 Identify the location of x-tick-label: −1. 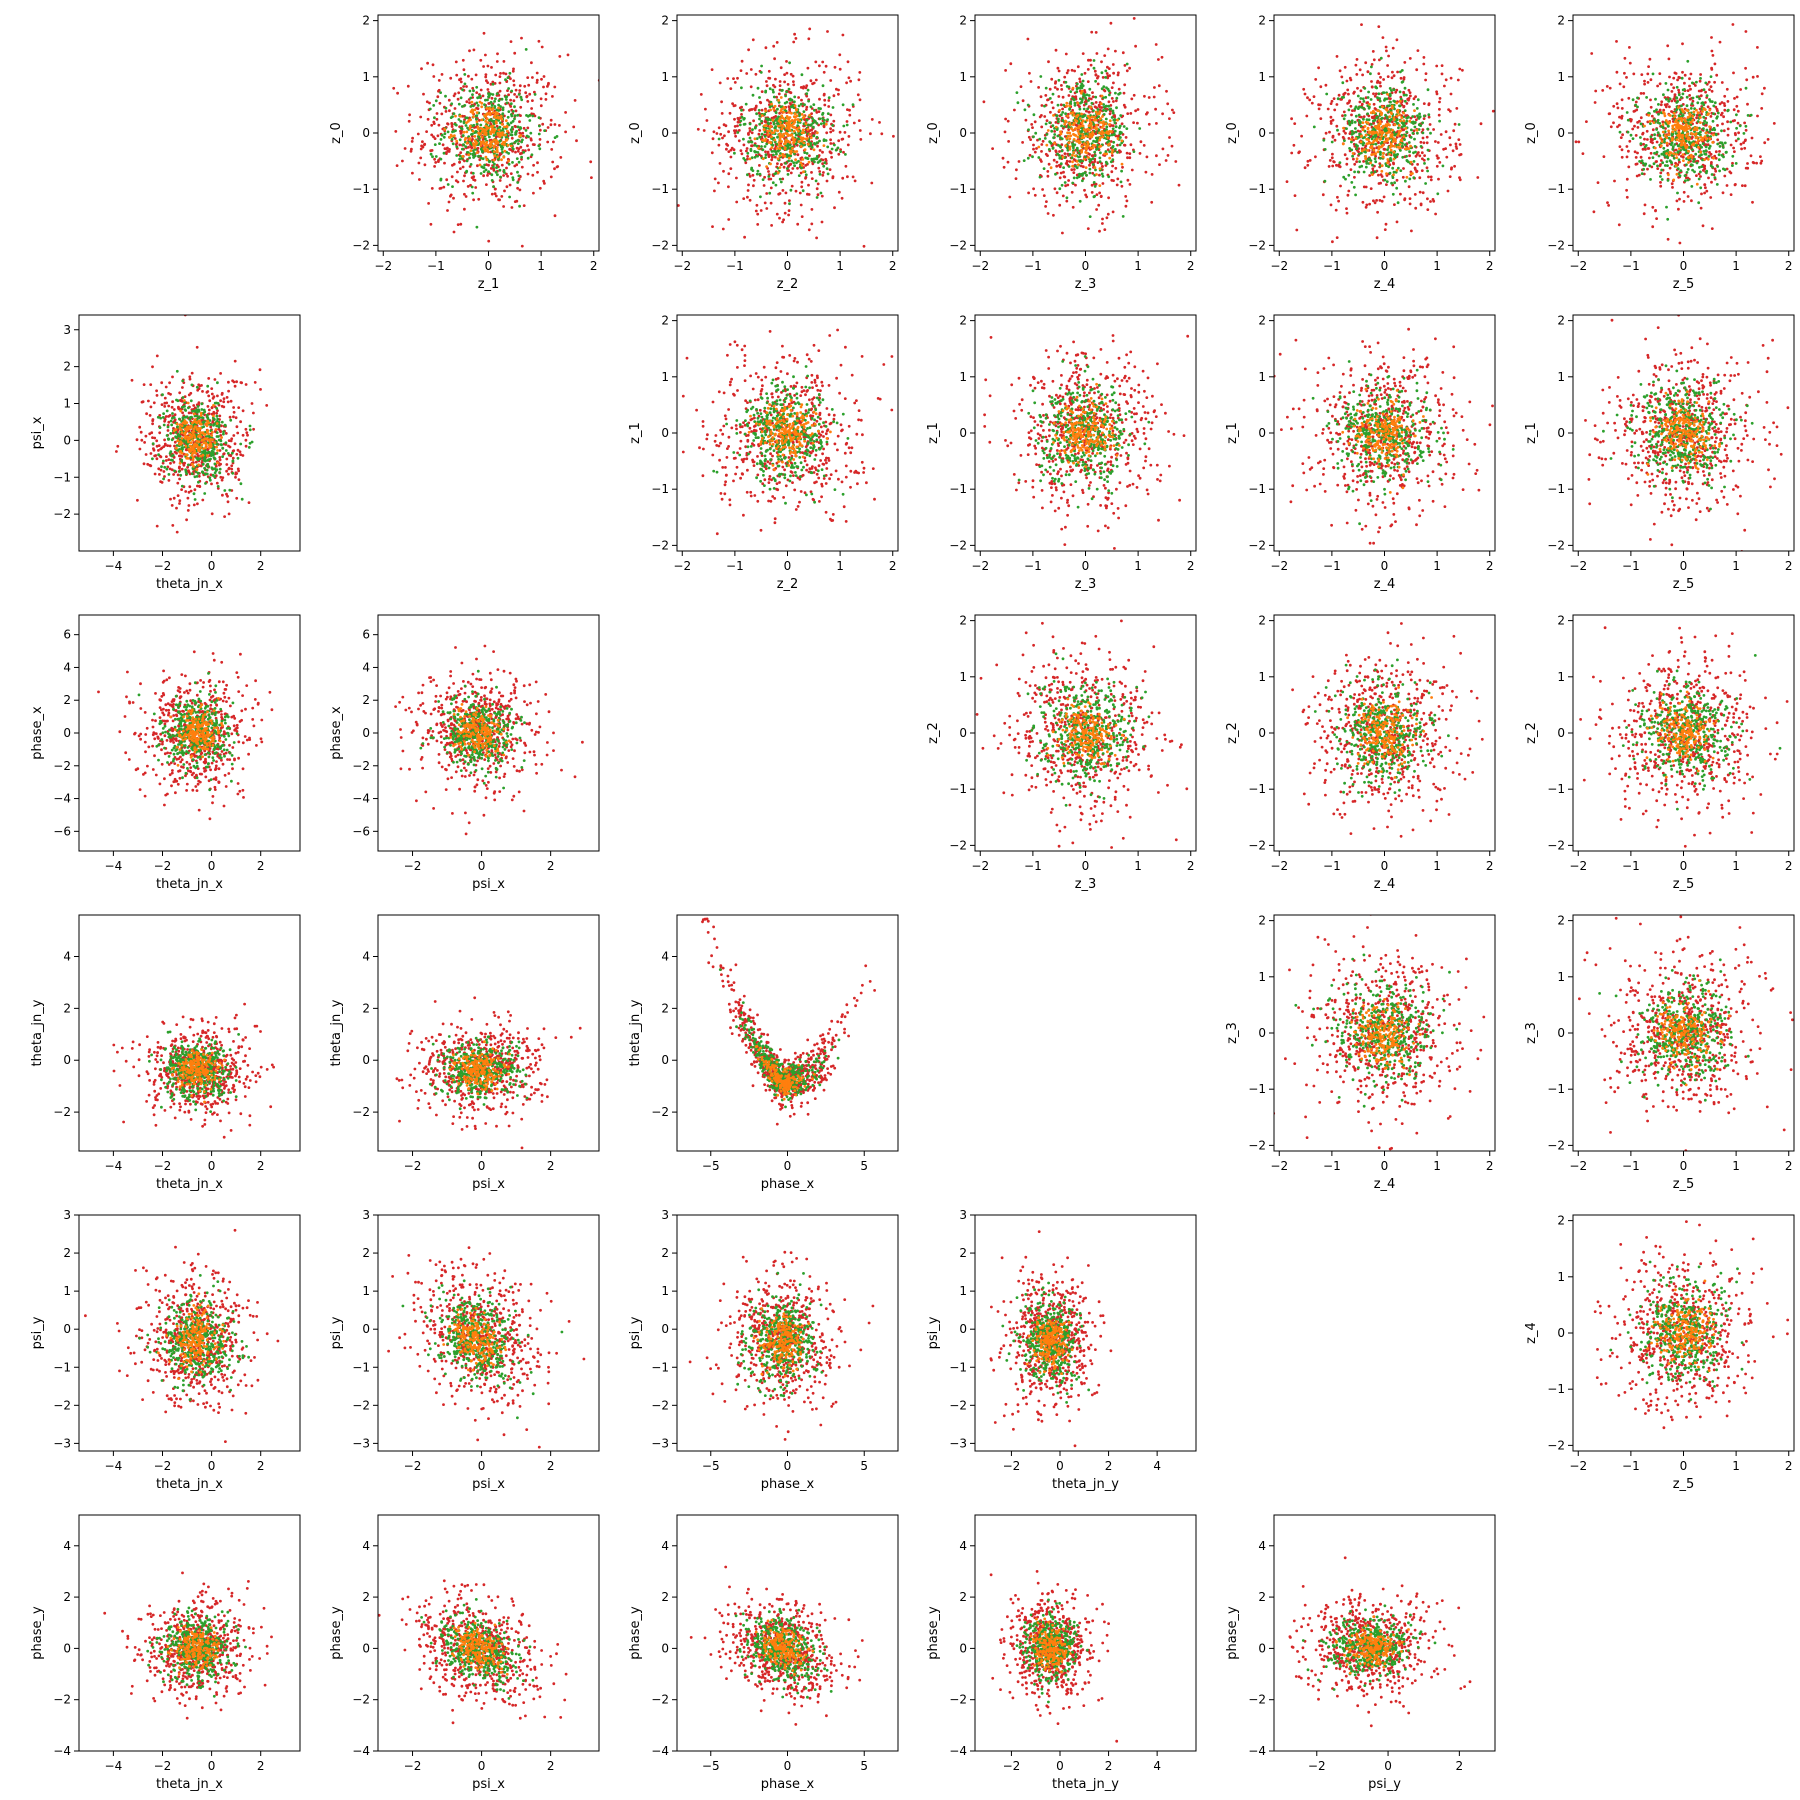
(1332, 266).